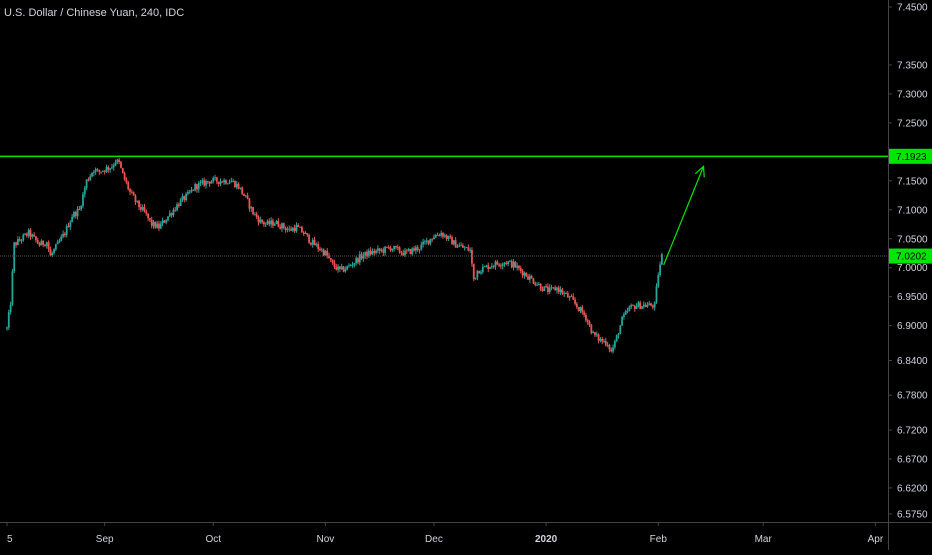  What do you see at coordinates (94, 13) in the screenshot?
I see `chart-title: U.S. Dollar / Chinese Yuan, 240, IDC` at bounding box center [94, 13].